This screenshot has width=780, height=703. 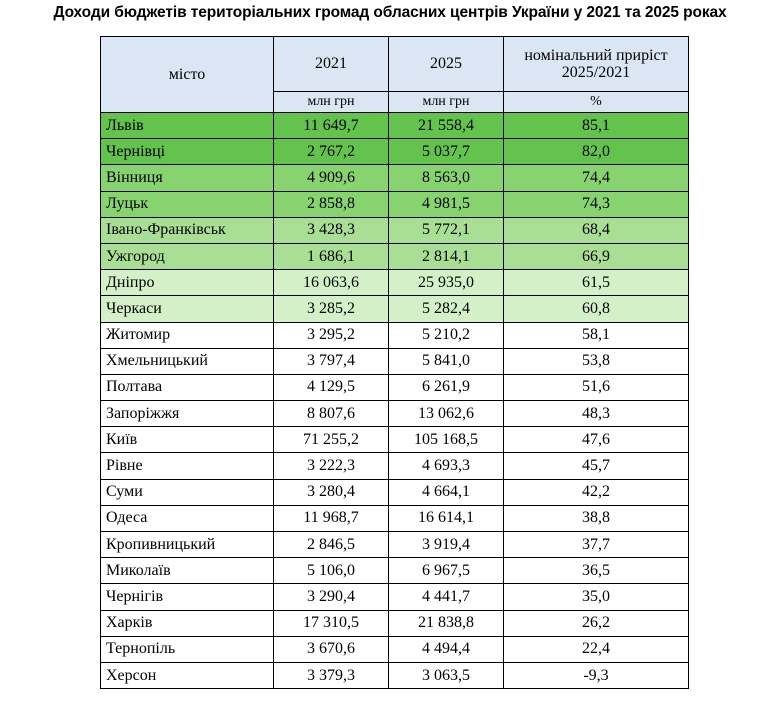 What do you see at coordinates (187, 597) in the screenshot?
I see `city-cell: Чернігів` at bounding box center [187, 597].